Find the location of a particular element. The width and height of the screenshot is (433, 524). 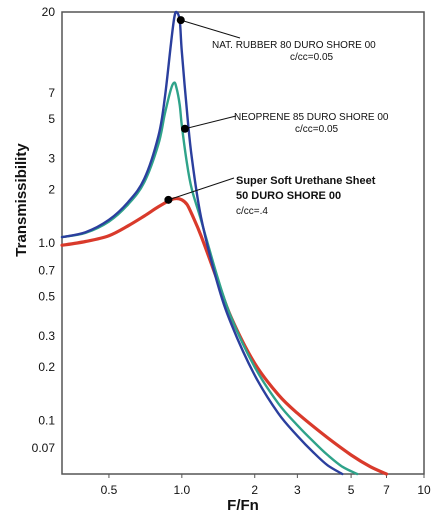

x-tick-label: 2 is located at coordinates (254, 490).